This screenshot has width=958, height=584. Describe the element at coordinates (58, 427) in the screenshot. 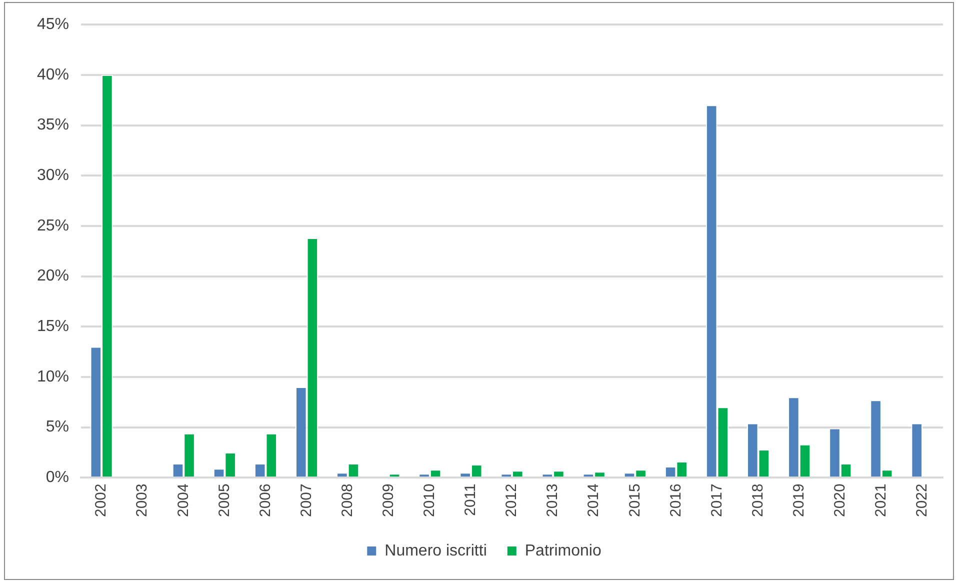

I see `y-tick-label: 5%` at that location.